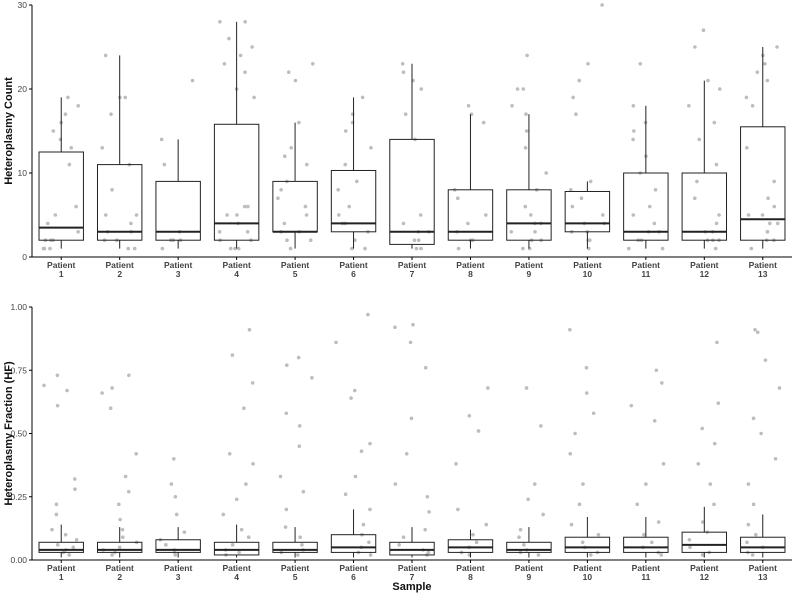 Image resolution: width=798 pixels, height=600 pixels. What do you see at coordinates (18, 497) in the screenshot?
I see `y-tick-label: 0.25` at bounding box center [18, 497].